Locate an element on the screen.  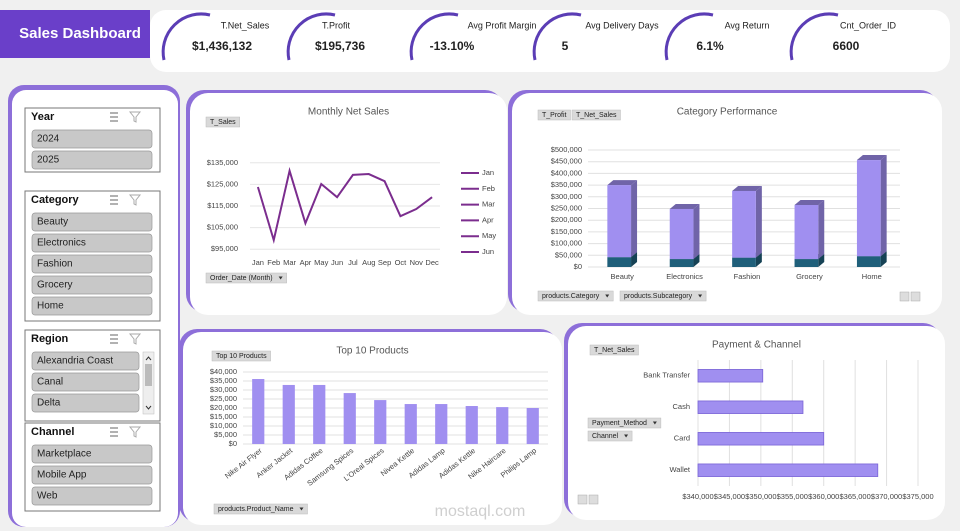
x-tick-label: Oct is located at coordinates (401, 262).